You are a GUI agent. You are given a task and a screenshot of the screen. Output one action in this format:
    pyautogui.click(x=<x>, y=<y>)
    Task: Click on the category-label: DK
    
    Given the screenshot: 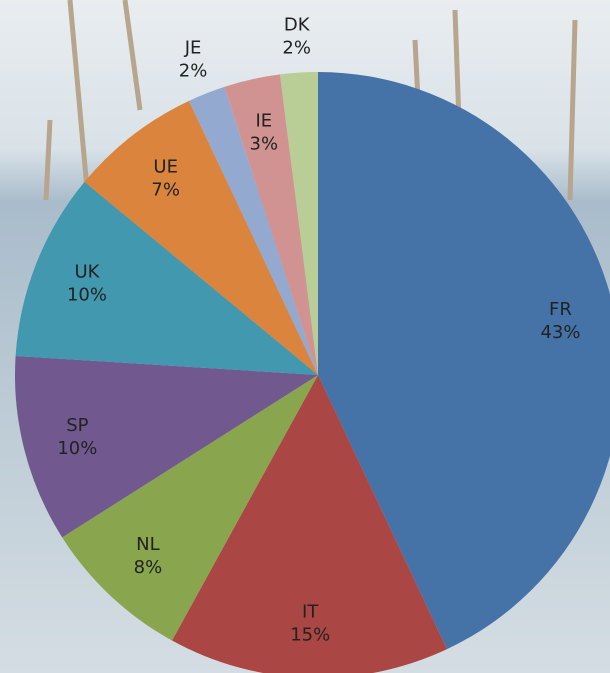 What is the action you would take?
    pyautogui.click(x=297, y=24)
    